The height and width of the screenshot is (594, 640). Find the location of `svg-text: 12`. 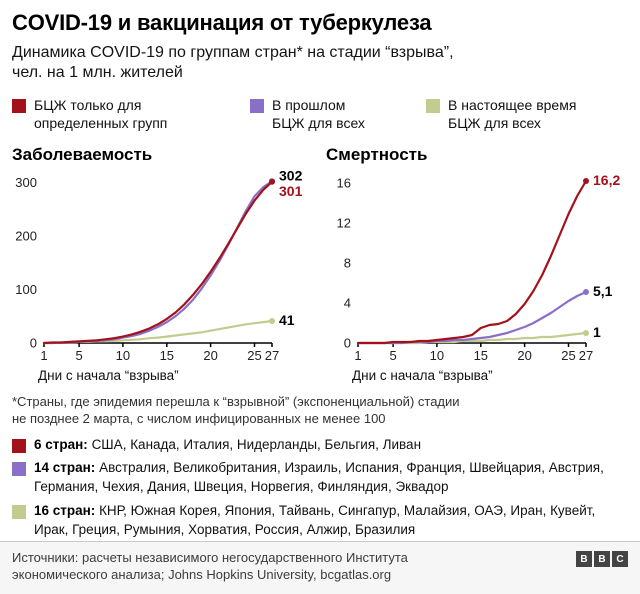

svg-text: 12 is located at coordinates (344, 222).